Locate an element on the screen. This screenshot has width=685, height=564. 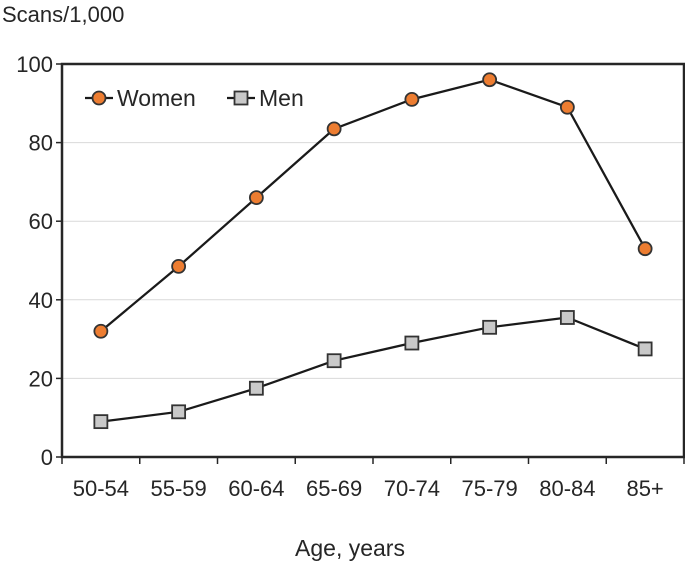
x-tick-label: 70-74 is located at coordinates (412, 488).